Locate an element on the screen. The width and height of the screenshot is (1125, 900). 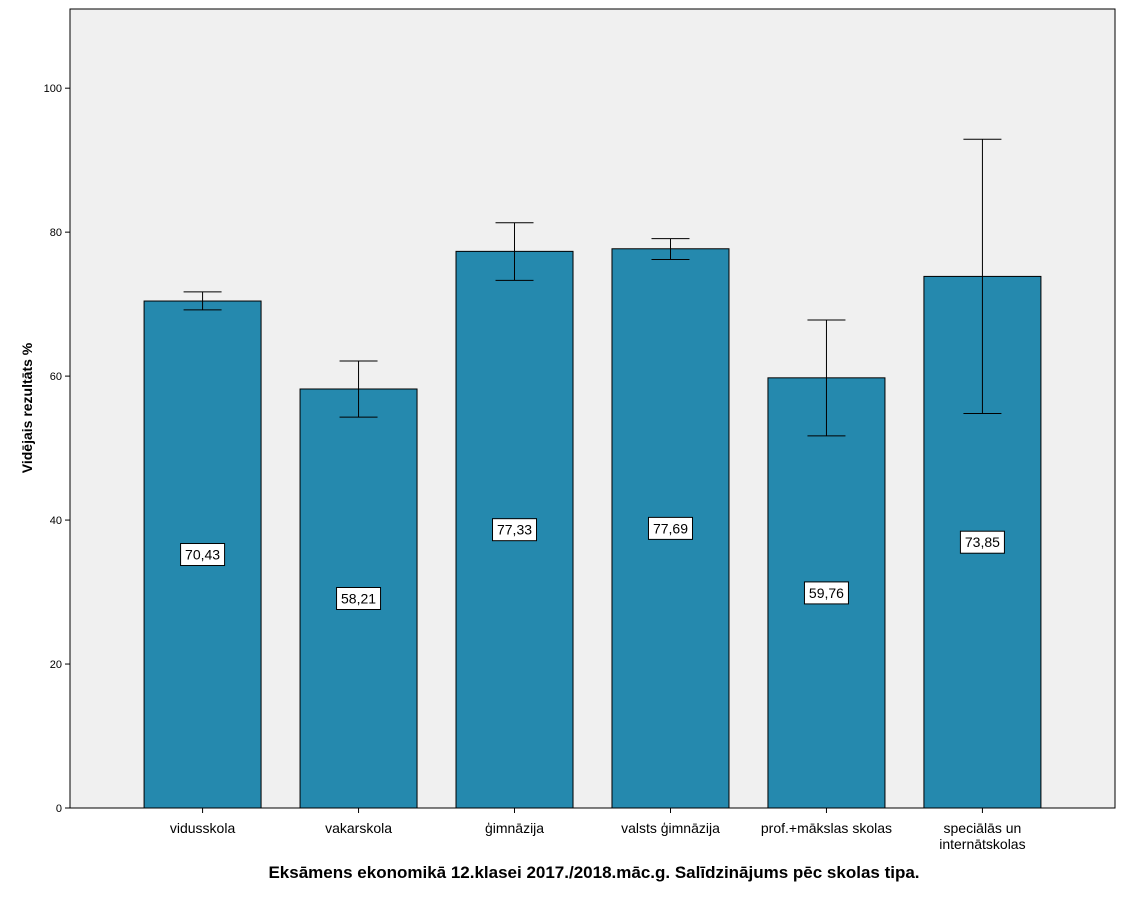
value-label: 59,76 is located at coordinates (826, 593).